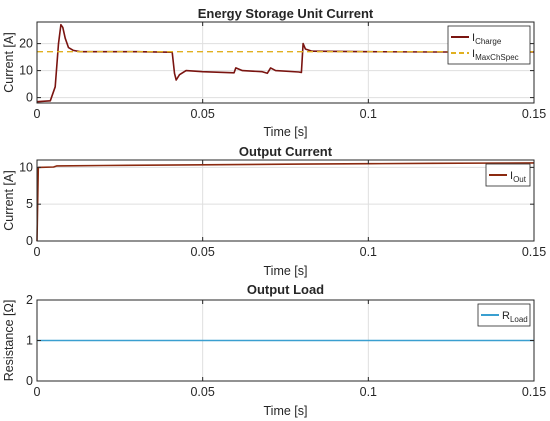 The height and width of the screenshot is (421, 550). I want to click on legend: RLoad, so click(504, 315).